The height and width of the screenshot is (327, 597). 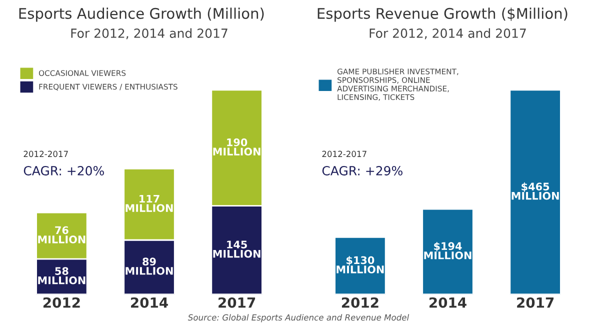 I want to click on data-label: 145 MILLION, so click(x=236, y=249).